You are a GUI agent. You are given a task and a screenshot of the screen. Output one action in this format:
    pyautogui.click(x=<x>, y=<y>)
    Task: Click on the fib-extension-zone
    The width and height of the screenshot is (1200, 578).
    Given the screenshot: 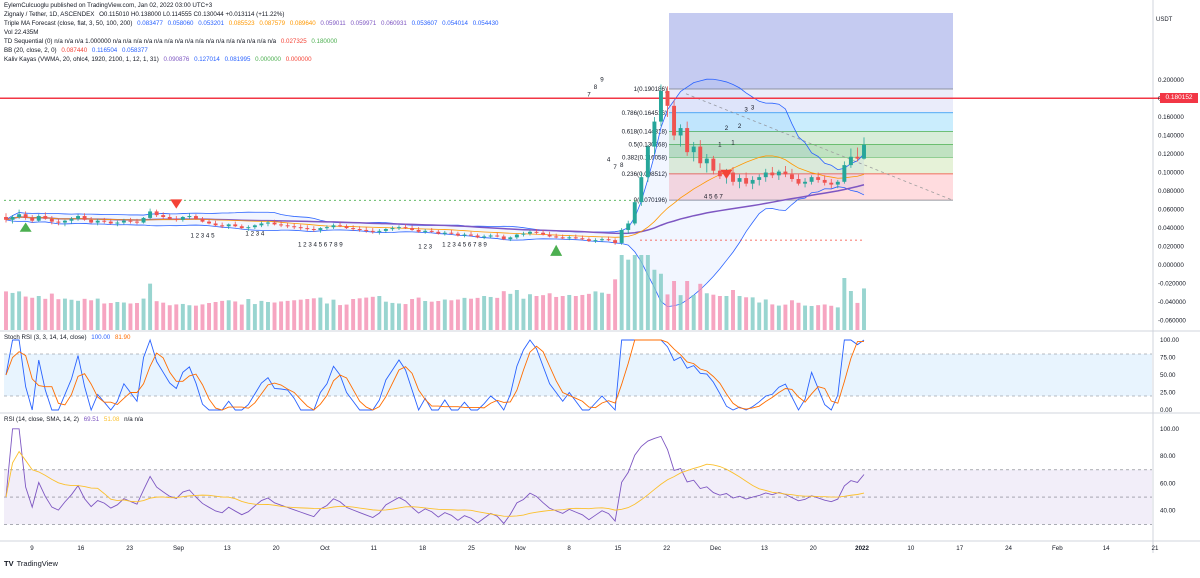 What is the action you would take?
    pyautogui.click(x=811, y=51)
    